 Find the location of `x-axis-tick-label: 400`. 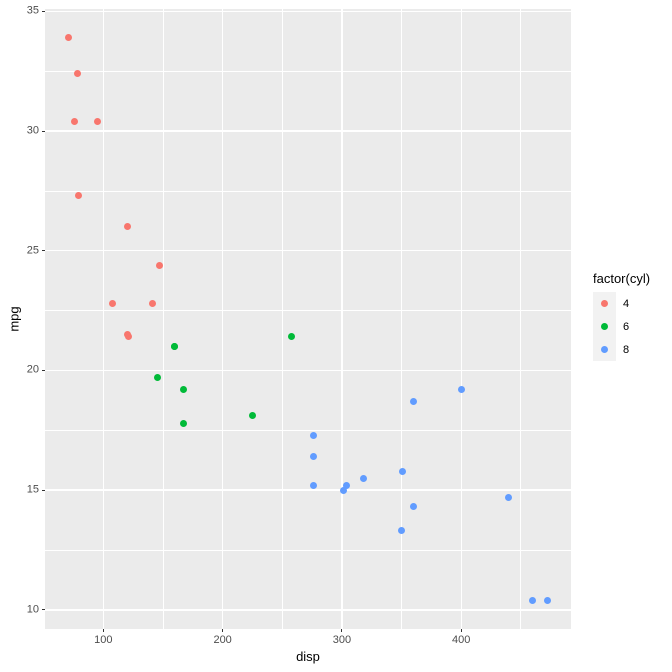

x-axis-tick-label: 400 is located at coordinates (461, 640).